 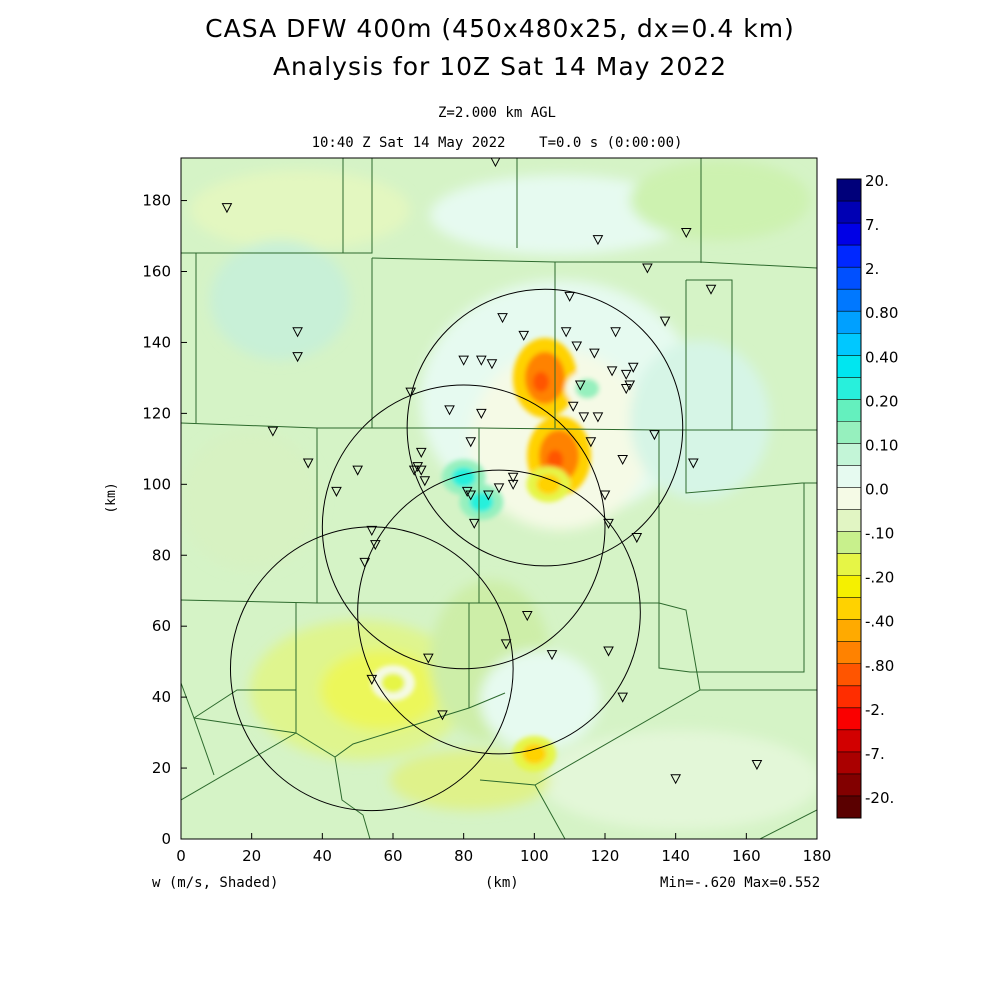 I want to click on min-max-label: Min=-.620 Max=0.552, so click(x=740, y=883).